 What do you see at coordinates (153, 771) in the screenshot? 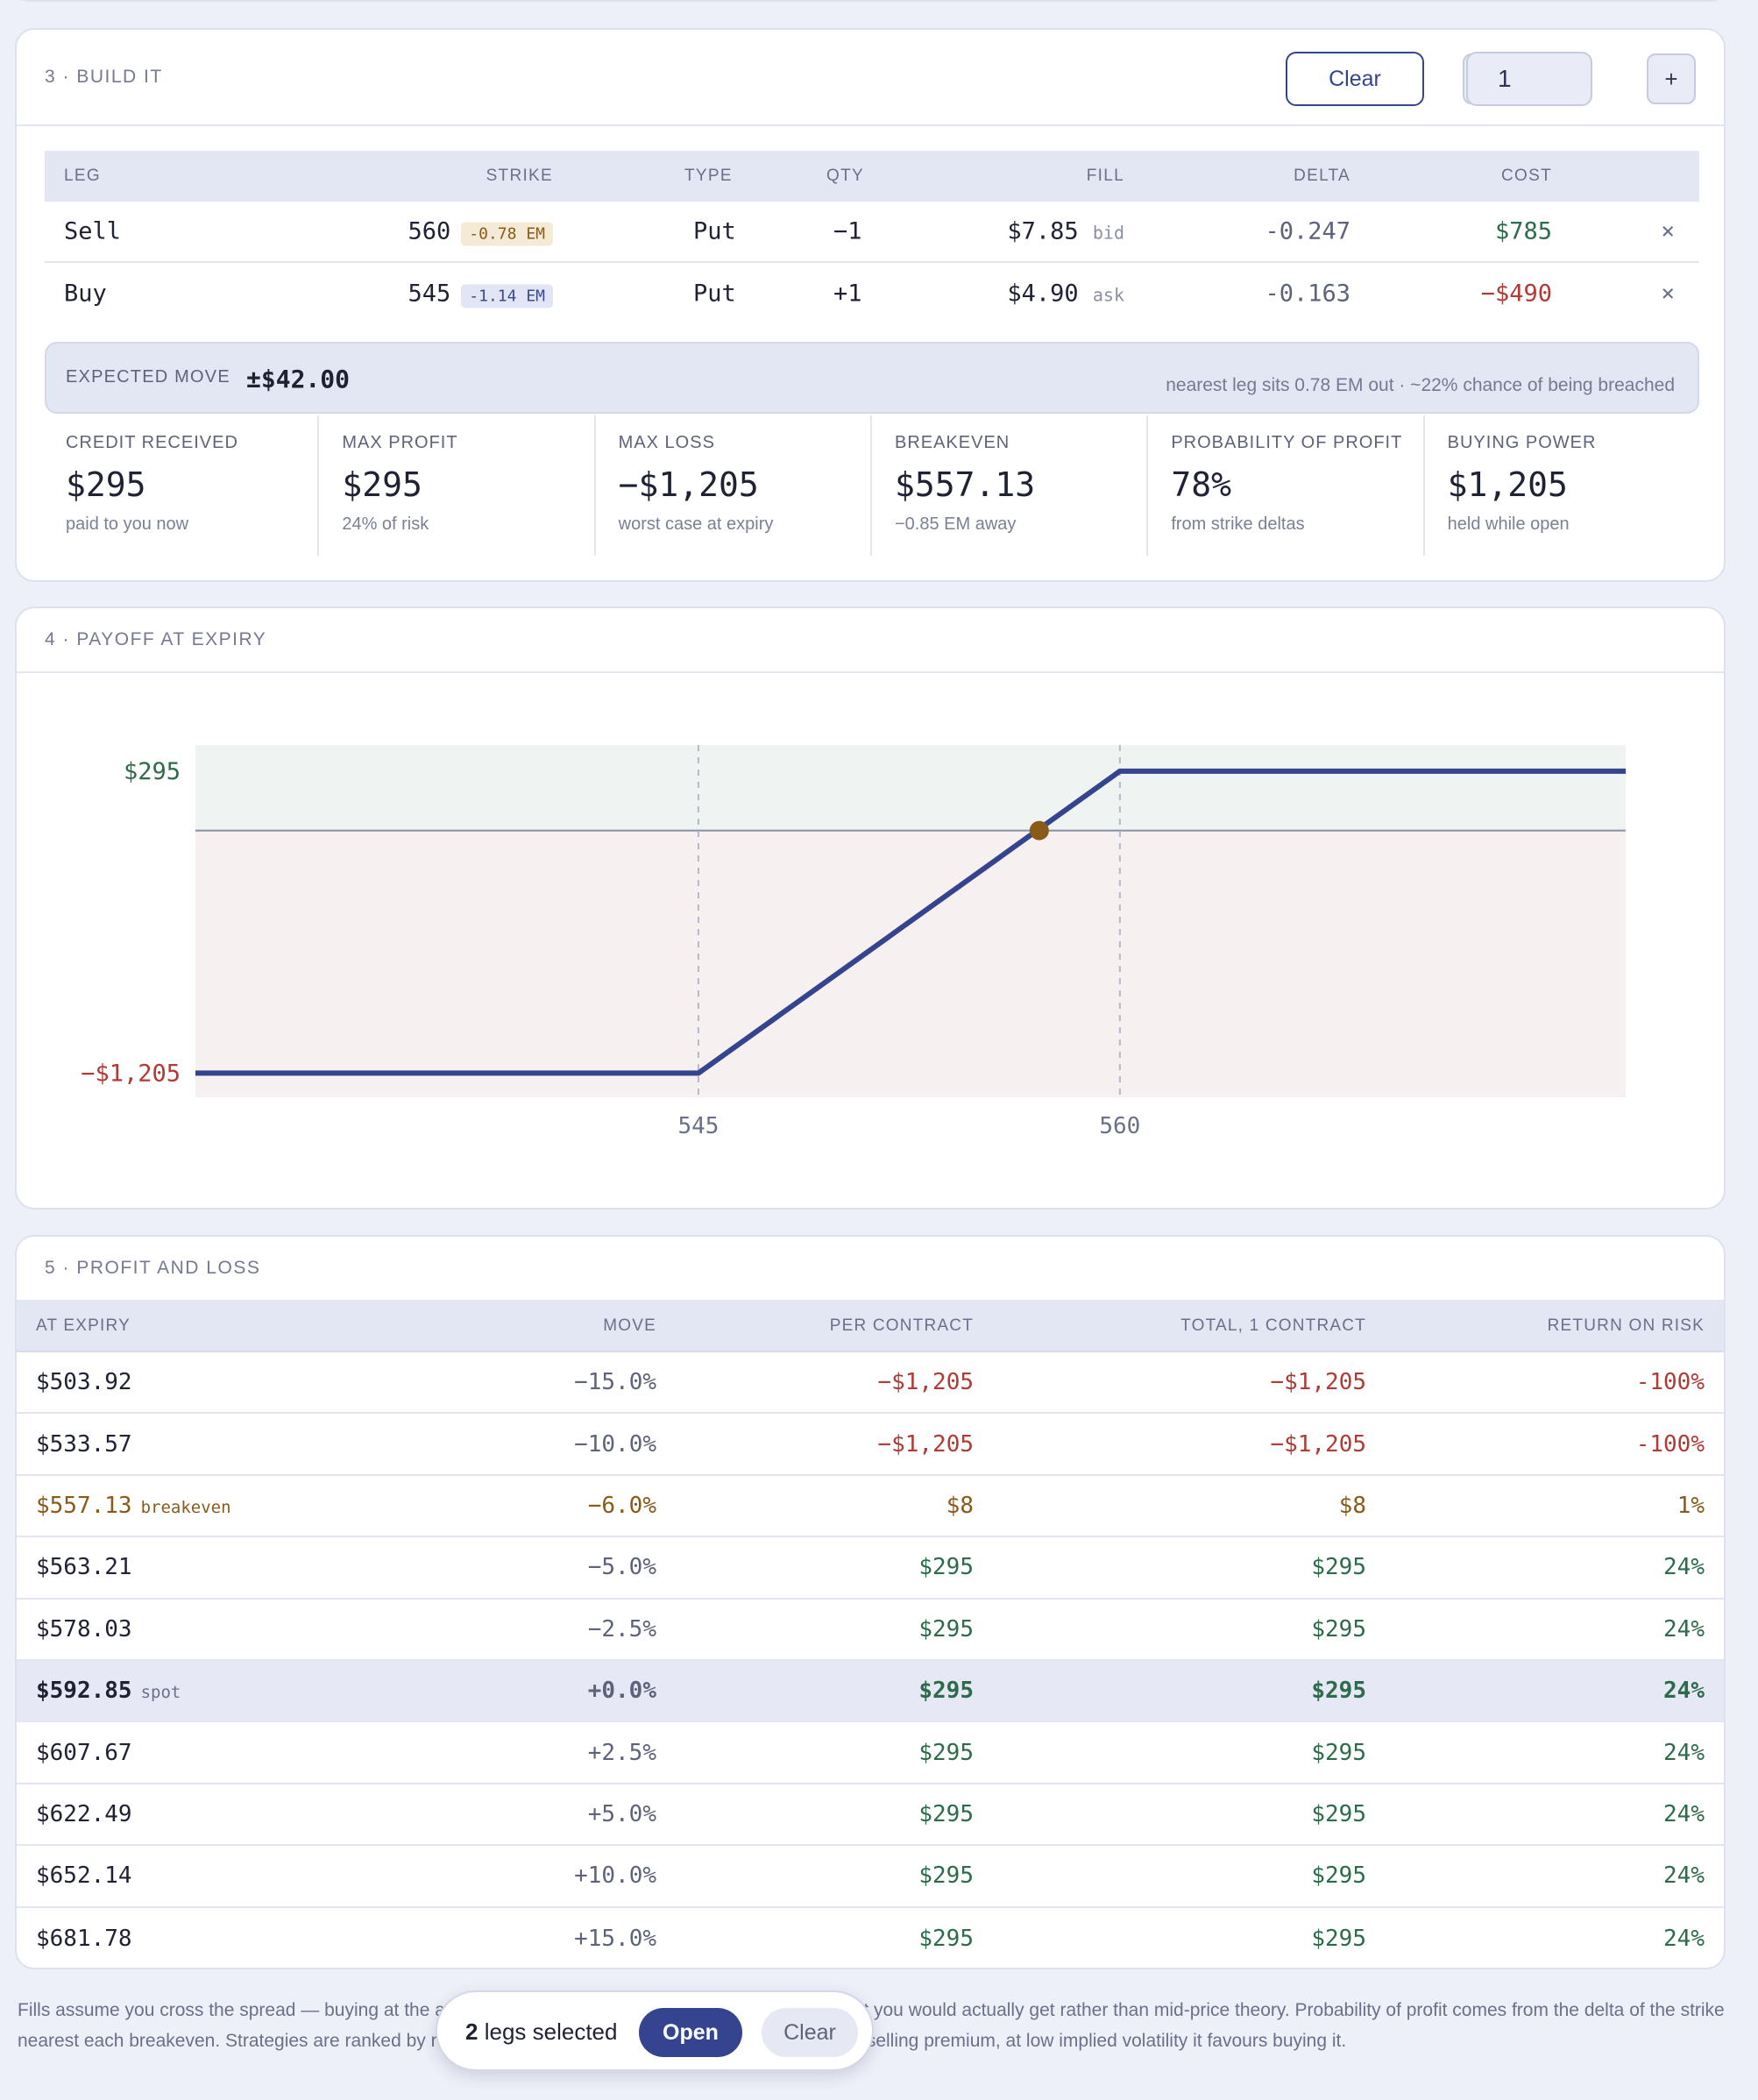
I see `y-tick-label: $295` at bounding box center [153, 771].